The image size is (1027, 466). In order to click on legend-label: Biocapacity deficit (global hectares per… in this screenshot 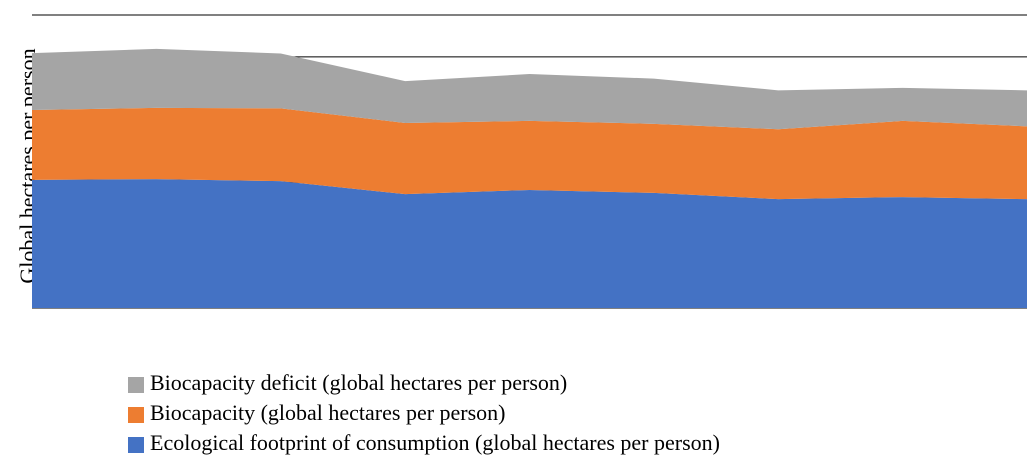, I will do `click(358, 382)`.